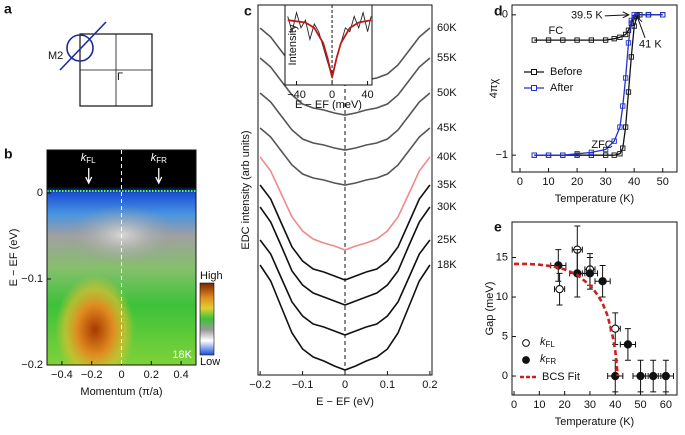 The height and width of the screenshot is (435, 685). What do you see at coordinates (92, 375) in the screenshot?
I see `x-tick-label: −0.2` at bounding box center [92, 375].